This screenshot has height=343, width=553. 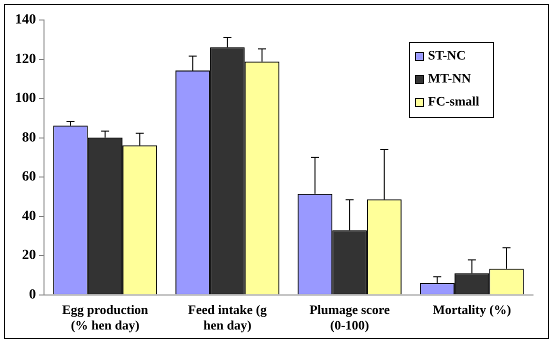 I want to click on y-tick-label: 20, so click(x=29, y=256).